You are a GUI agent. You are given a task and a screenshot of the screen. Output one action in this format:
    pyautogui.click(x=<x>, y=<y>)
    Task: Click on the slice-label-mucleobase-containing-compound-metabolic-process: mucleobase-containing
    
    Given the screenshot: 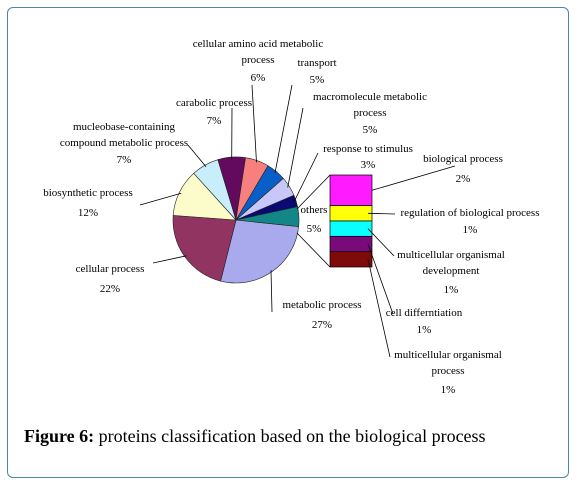 What is the action you would take?
    pyautogui.click(x=124, y=127)
    